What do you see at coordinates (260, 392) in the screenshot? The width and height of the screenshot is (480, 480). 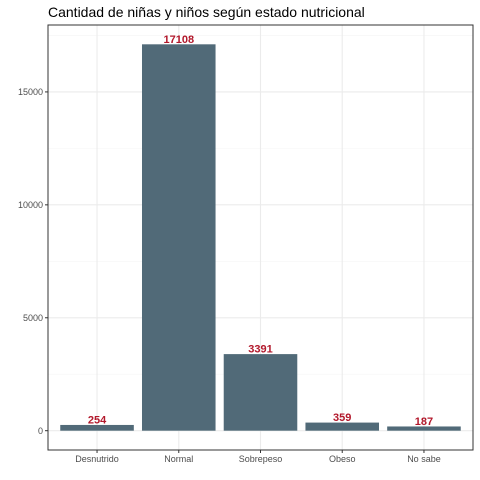 I see `bar-sobrepeso` at bounding box center [260, 392].